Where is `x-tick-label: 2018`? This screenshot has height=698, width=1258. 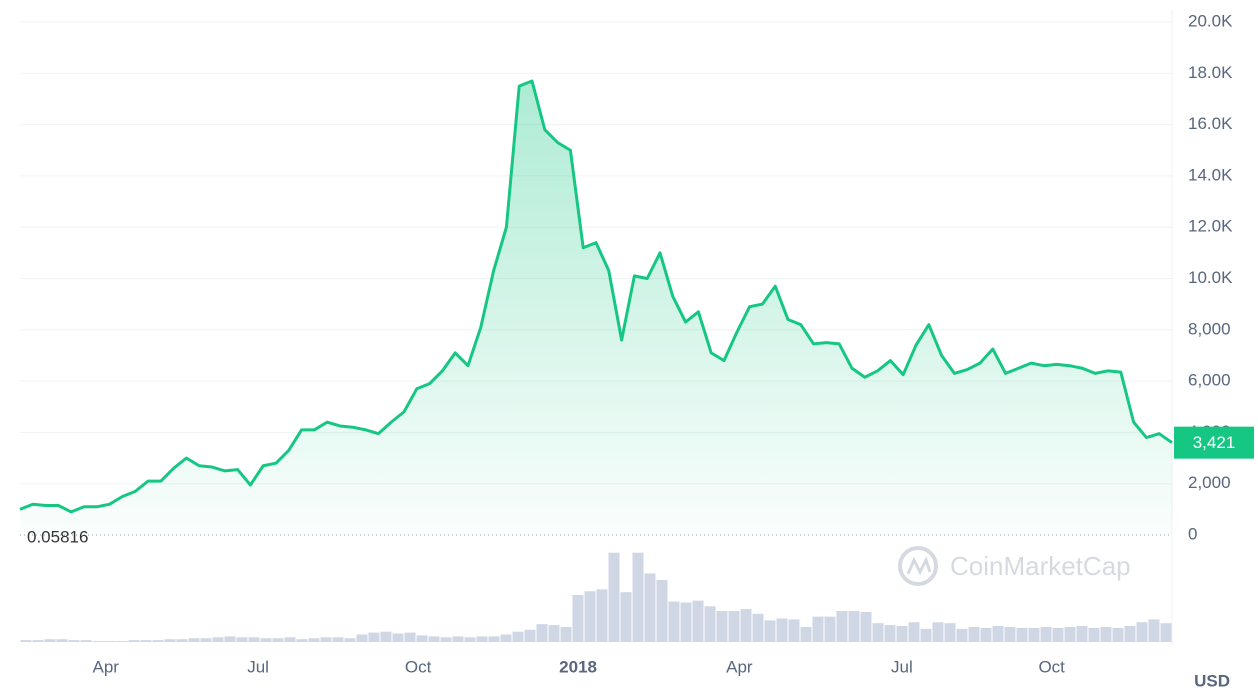 x-tick-label: 2018 is located at coordinates (578, 666).